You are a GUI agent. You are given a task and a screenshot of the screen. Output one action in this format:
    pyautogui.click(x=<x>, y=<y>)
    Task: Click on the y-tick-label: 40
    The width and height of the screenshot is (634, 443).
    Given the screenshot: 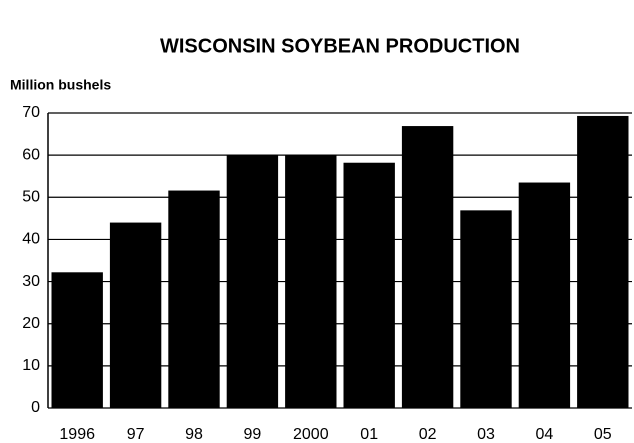 What is the action you would take?
    pyautogui.click(x=31, y=239)
    